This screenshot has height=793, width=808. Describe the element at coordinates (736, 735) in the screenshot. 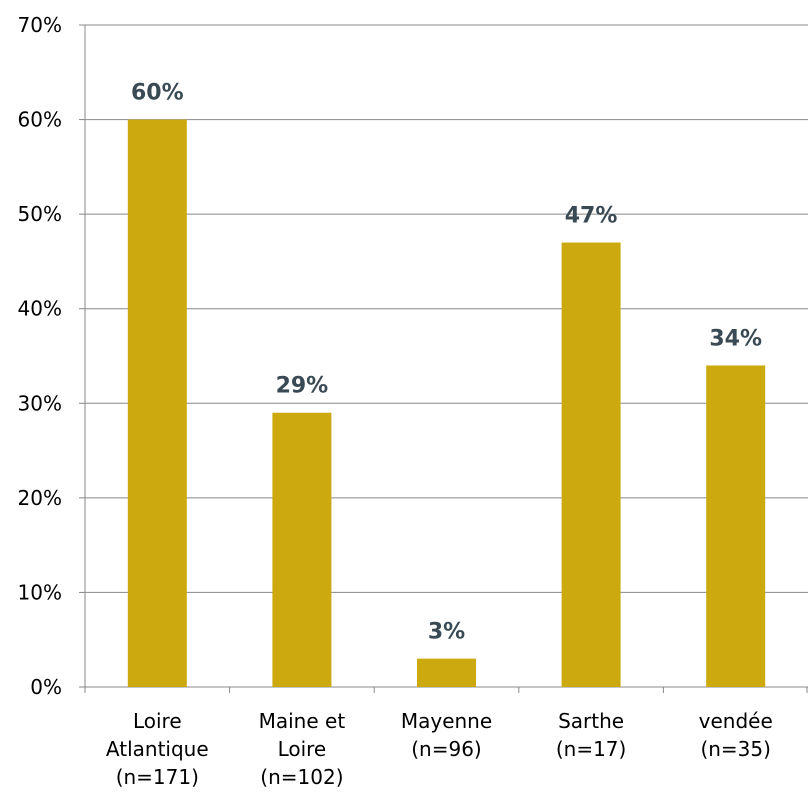

I see `x-category-label: vendée (n=35)` at that location.